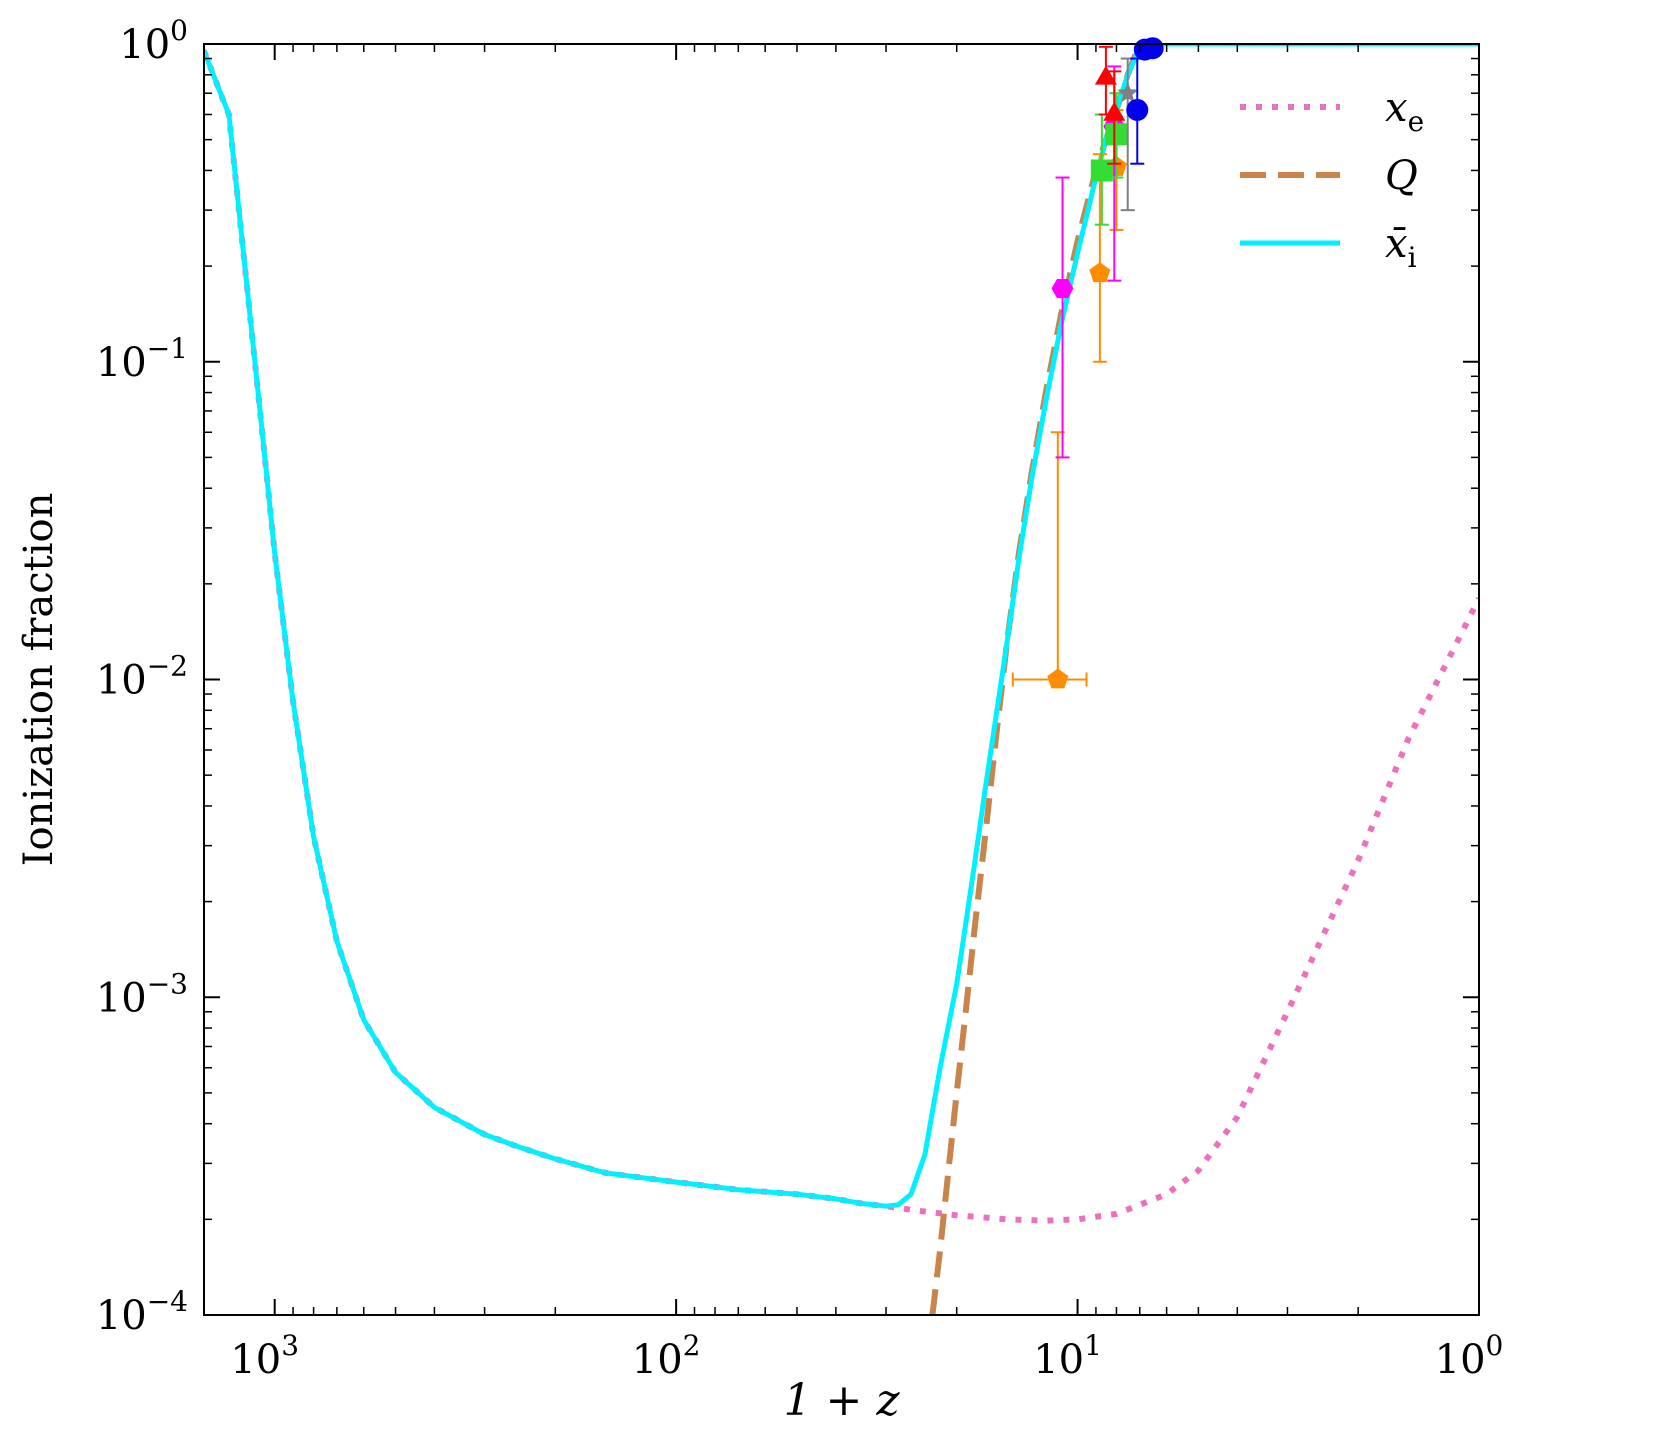  Describe the element at coordinates (1087, 363) in the screenshot. I see `observations-layer` at that location.